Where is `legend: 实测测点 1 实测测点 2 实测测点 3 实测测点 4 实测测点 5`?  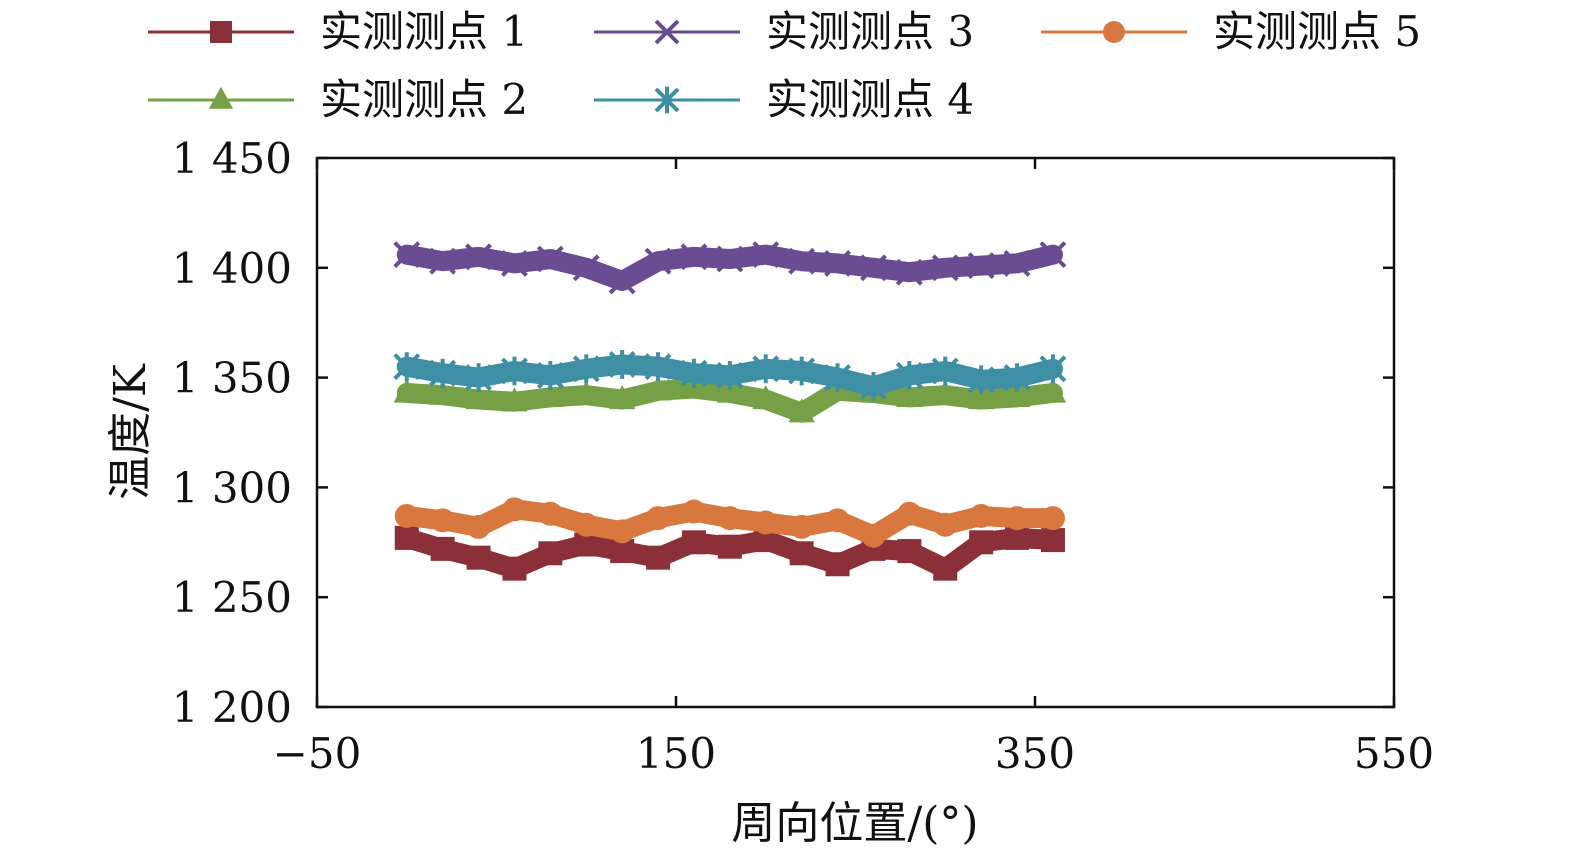
legend: 实测测点 1 实测测点 2 实测测点 3 实测测点 4 实测测点 5 is located at coordinates (784, 65).